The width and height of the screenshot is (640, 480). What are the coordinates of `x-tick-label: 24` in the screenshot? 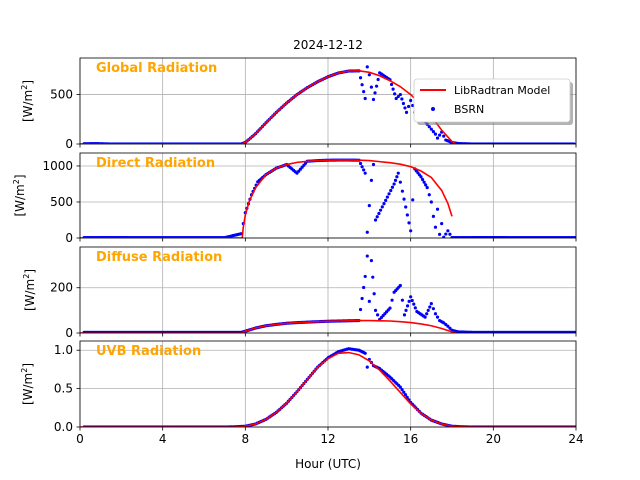 It's located at (575, 439).